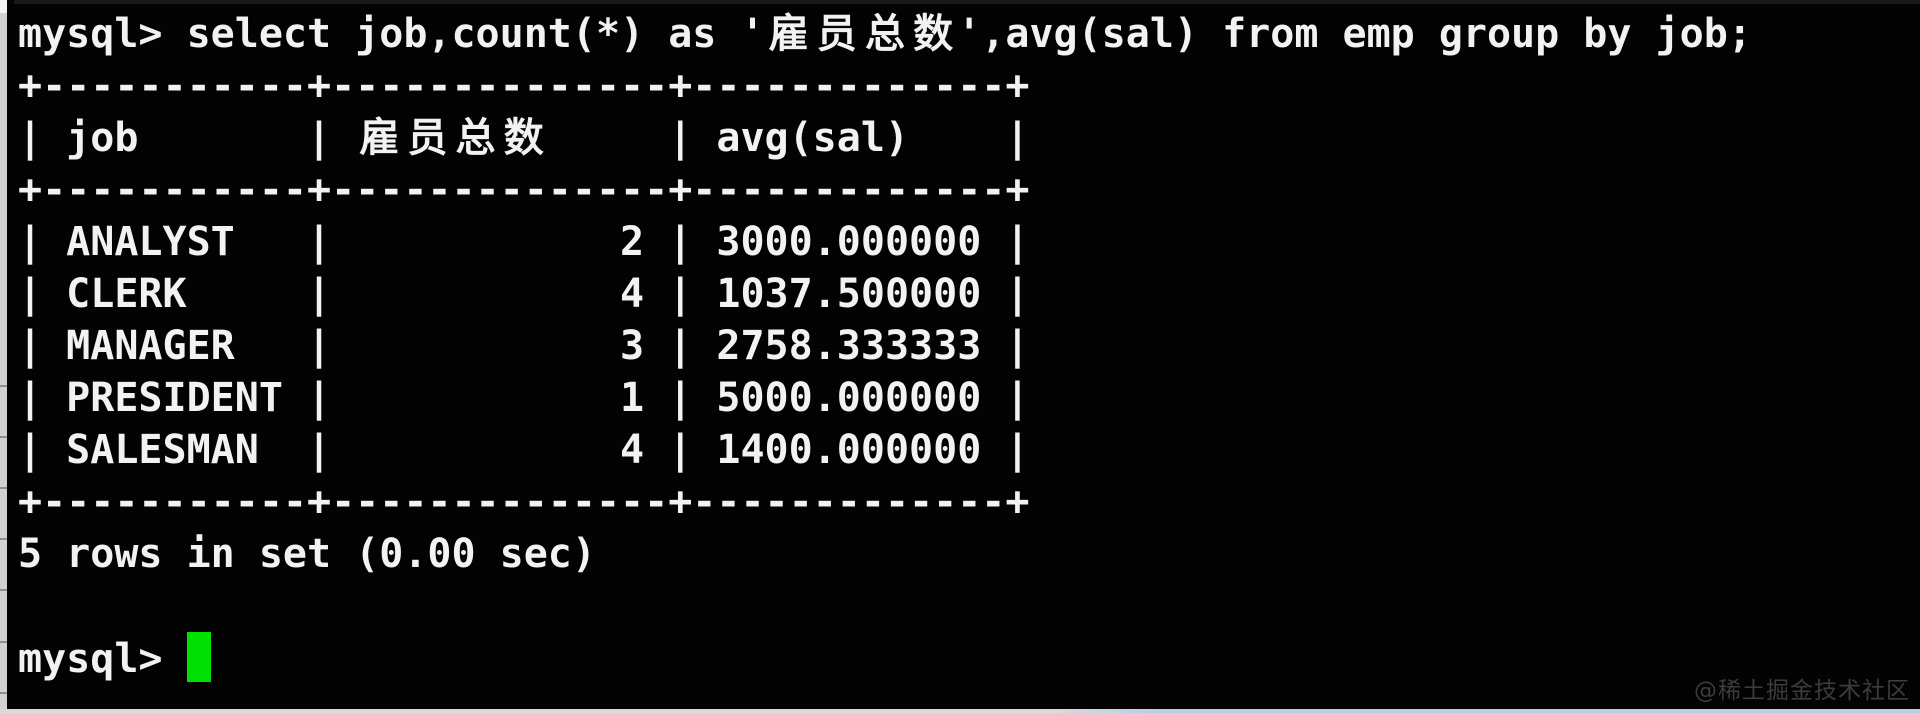  I want to click on terminal-line: 5 rows in set (0.00 sec), so click(307, 554).